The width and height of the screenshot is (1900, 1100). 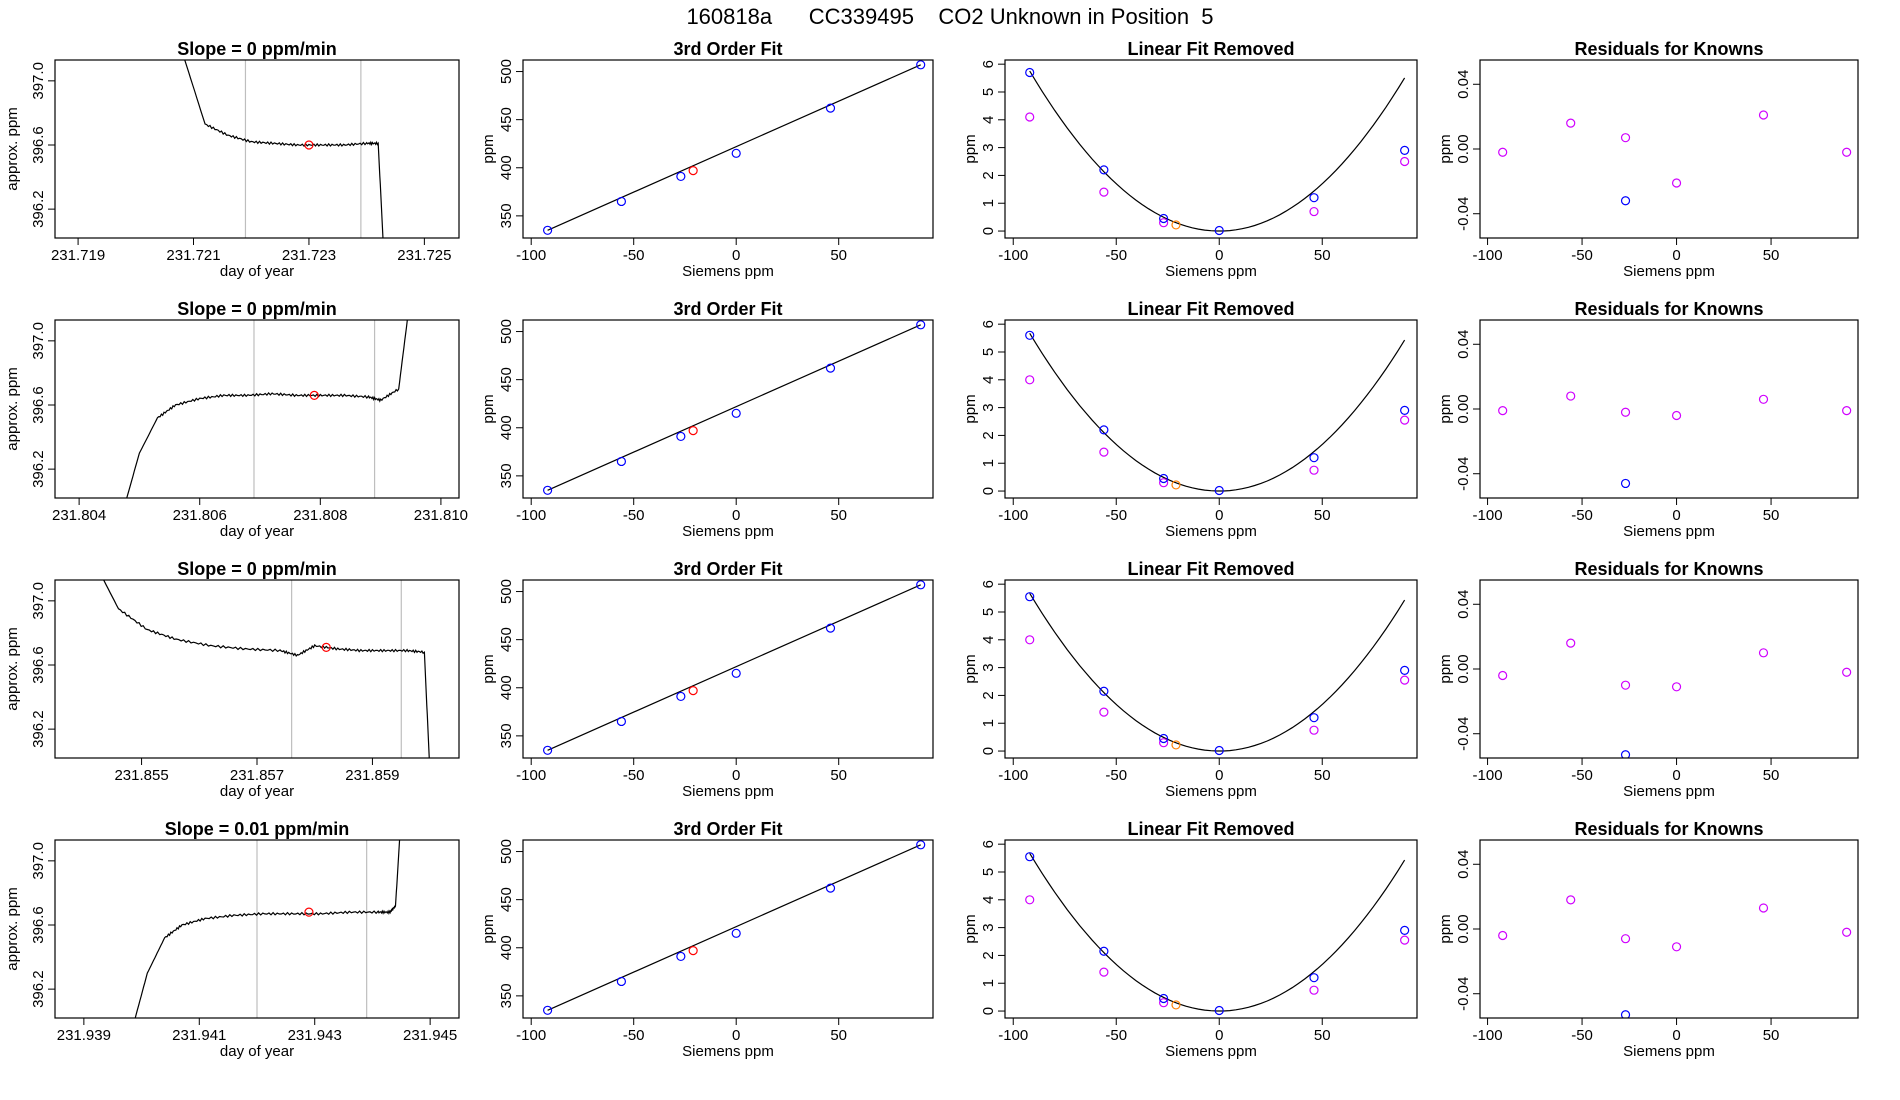 I want to click on x-tick-label: 231.810, so click(x=441, y=515).